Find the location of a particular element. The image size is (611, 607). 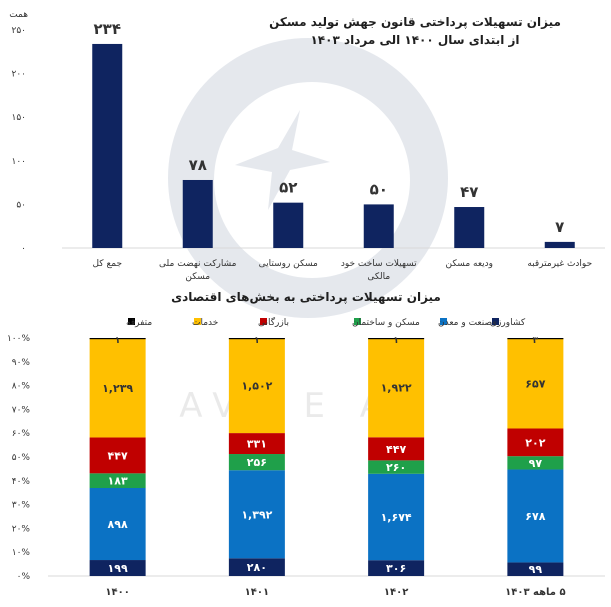

chart-1-category-label: مسکن is located at coordinates (197, 277).